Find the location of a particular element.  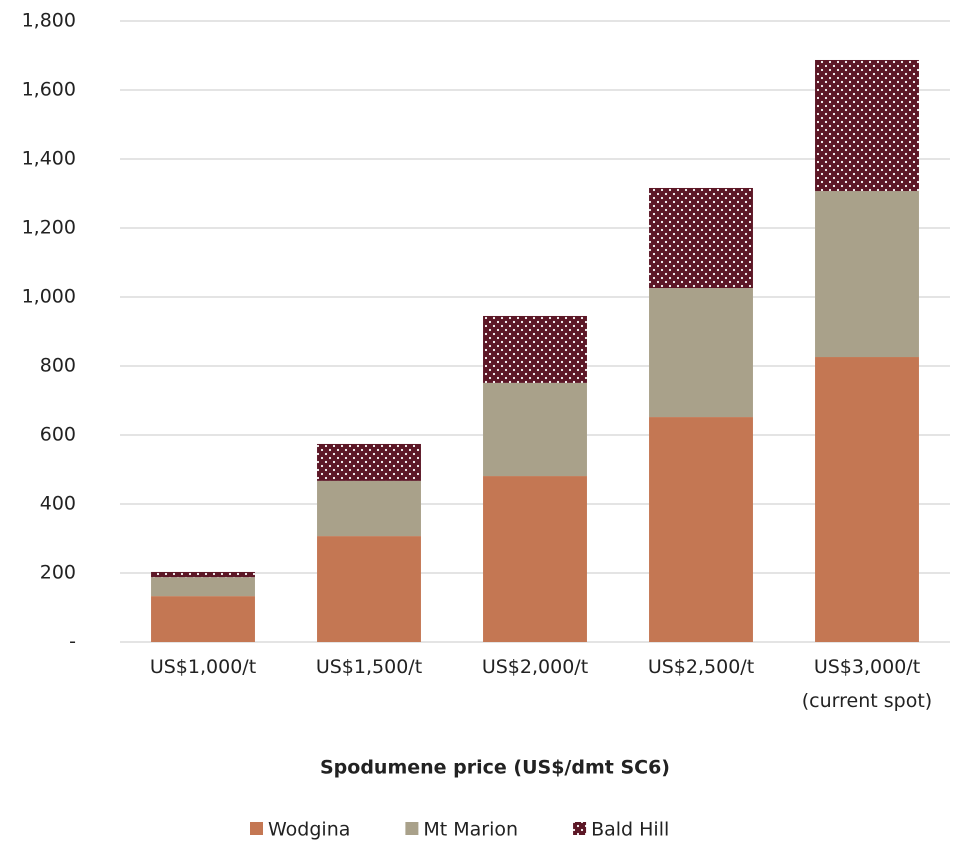

x-axis-title: Spodumene price (US$/dmt SC6) is located at coordinates (495, 768).